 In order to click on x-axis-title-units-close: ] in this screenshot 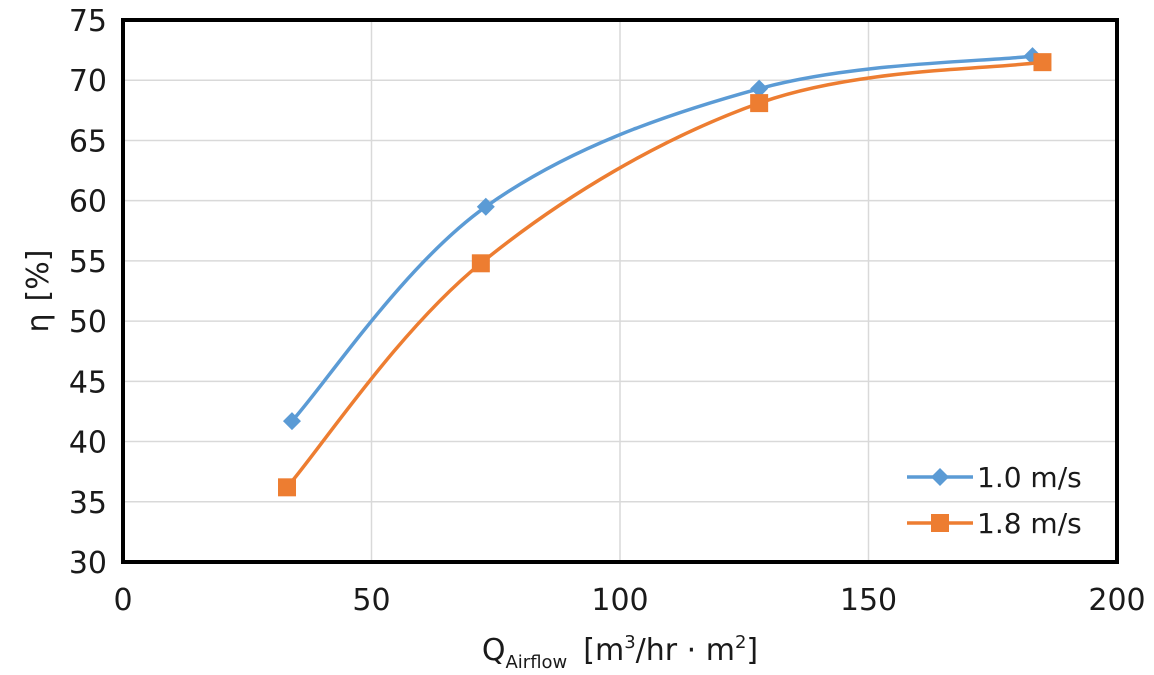, I will do `click(752, 650)`.